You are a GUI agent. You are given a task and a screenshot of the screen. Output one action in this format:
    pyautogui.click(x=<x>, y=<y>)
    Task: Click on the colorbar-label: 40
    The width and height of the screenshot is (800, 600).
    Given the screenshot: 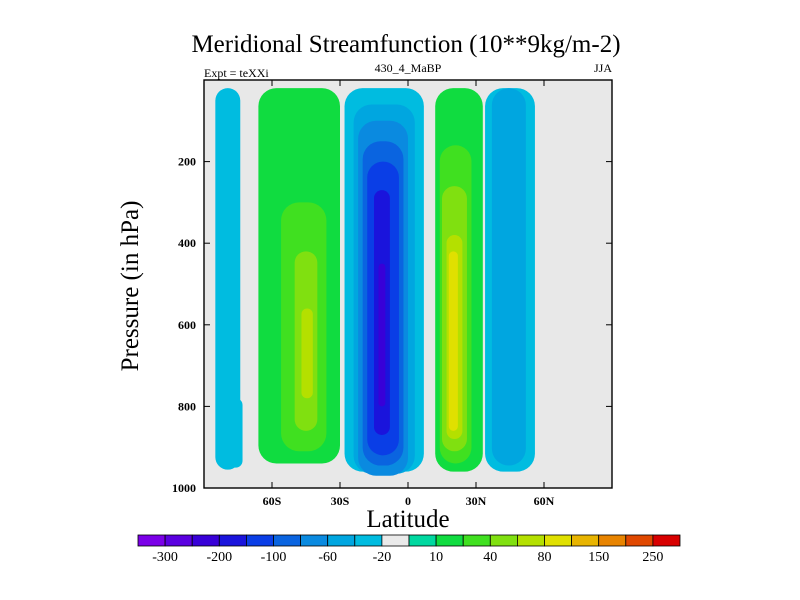 What is the action you would take?
    pyautogui.click(x=490, y=557)
    